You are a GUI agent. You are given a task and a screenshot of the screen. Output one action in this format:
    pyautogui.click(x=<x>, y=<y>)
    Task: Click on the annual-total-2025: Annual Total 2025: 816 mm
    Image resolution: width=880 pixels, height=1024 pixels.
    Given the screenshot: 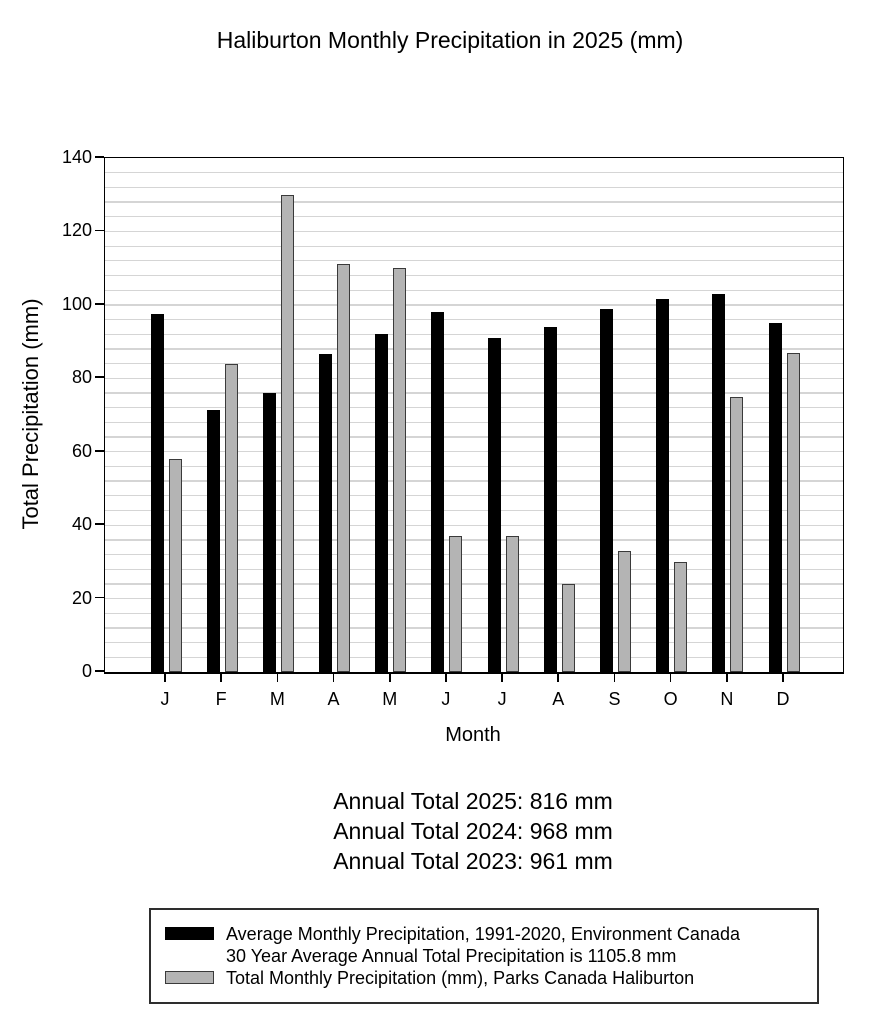 What is the action you would take?
    pyautogui.click(x=473, y=801)
    